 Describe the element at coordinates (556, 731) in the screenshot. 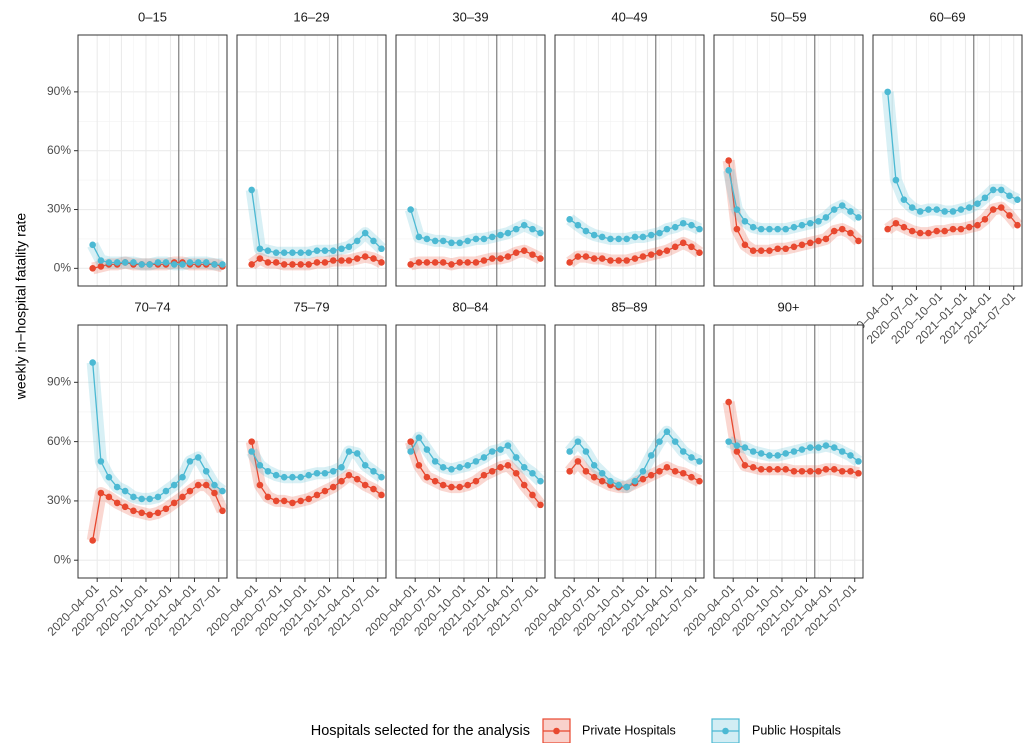

I see `legend-key-point` at that location.